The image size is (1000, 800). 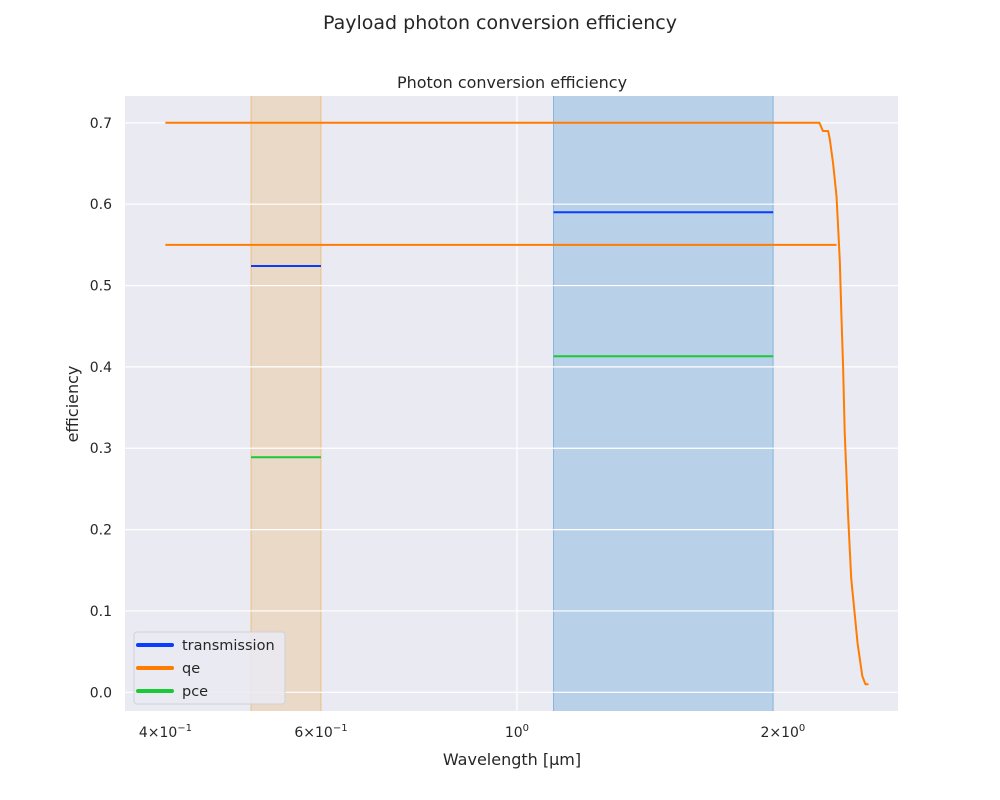 What do you see at coordinates (101, 531) in the screenshot?
I see `y-tick-label-2: 0.2` at bounding box center [101, 531].